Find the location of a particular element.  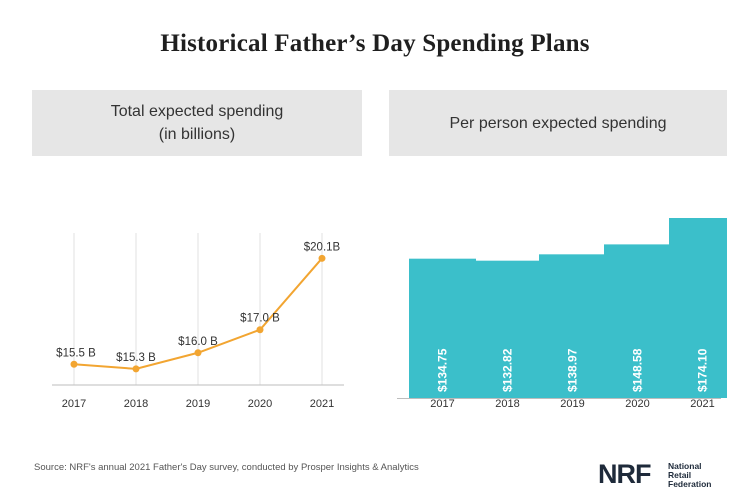

nrf-logo: NRF National Retail Federation is located at coordinates (658, 474).